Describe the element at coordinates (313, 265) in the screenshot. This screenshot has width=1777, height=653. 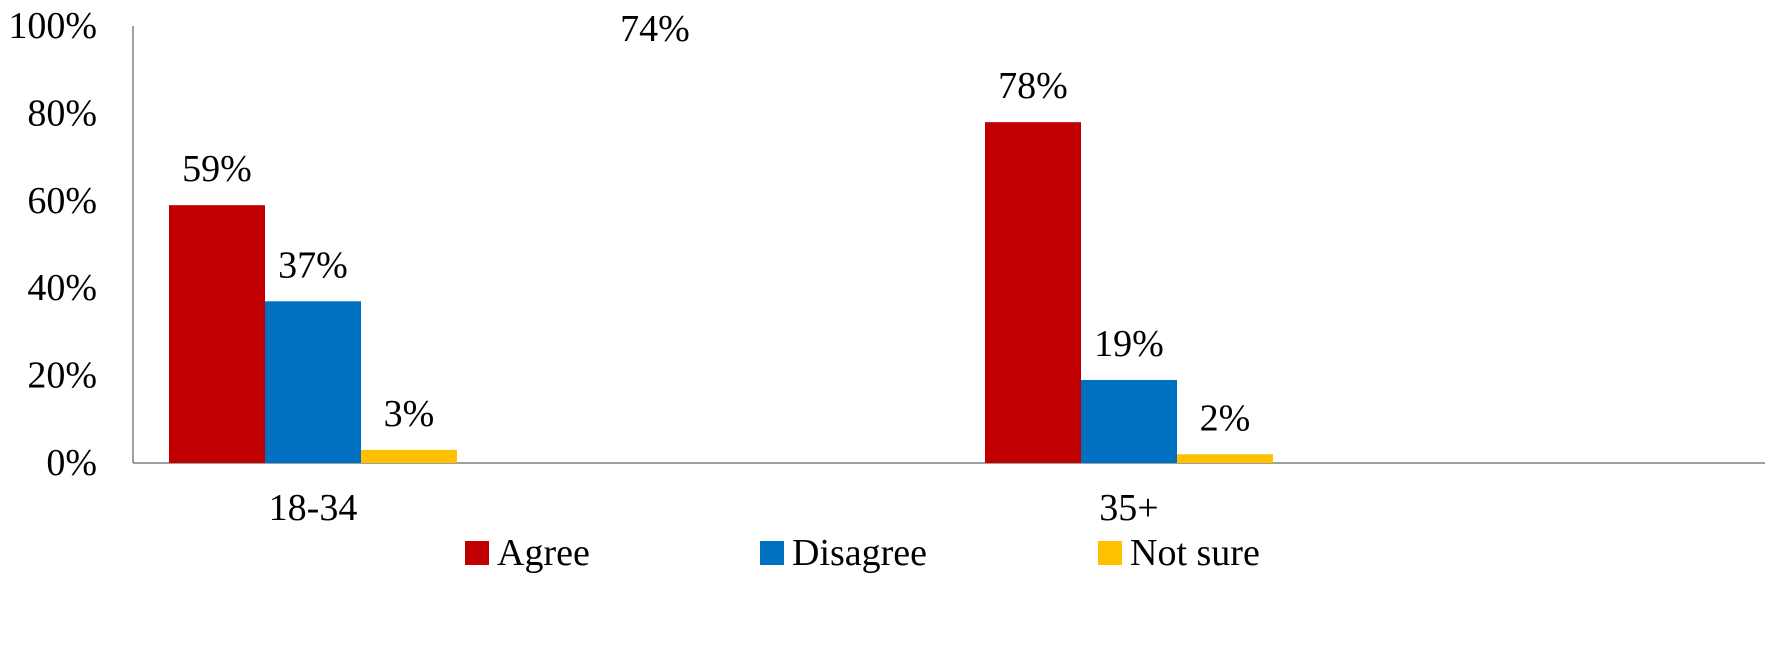
I see `data-label: 37%` at that location.